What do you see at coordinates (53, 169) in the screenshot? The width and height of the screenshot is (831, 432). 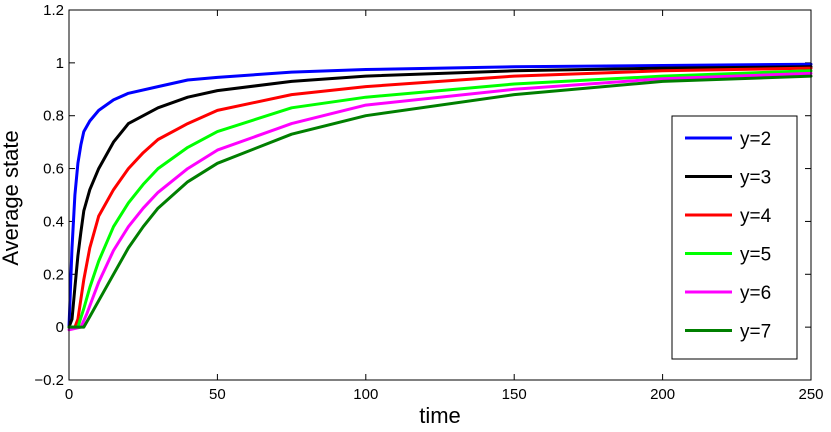 I see `y-tick-label: 0.6` at bounding box center [53, 169].